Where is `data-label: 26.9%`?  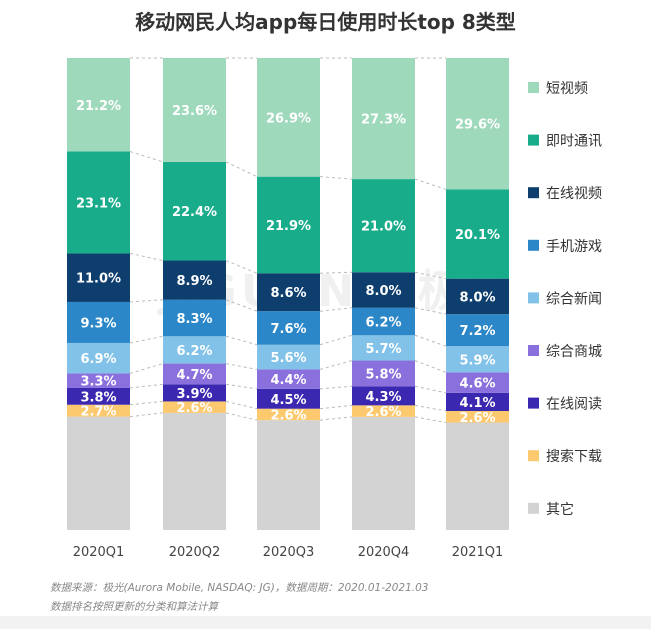
data-label: 26.9% is located at coordinates (288, 118).